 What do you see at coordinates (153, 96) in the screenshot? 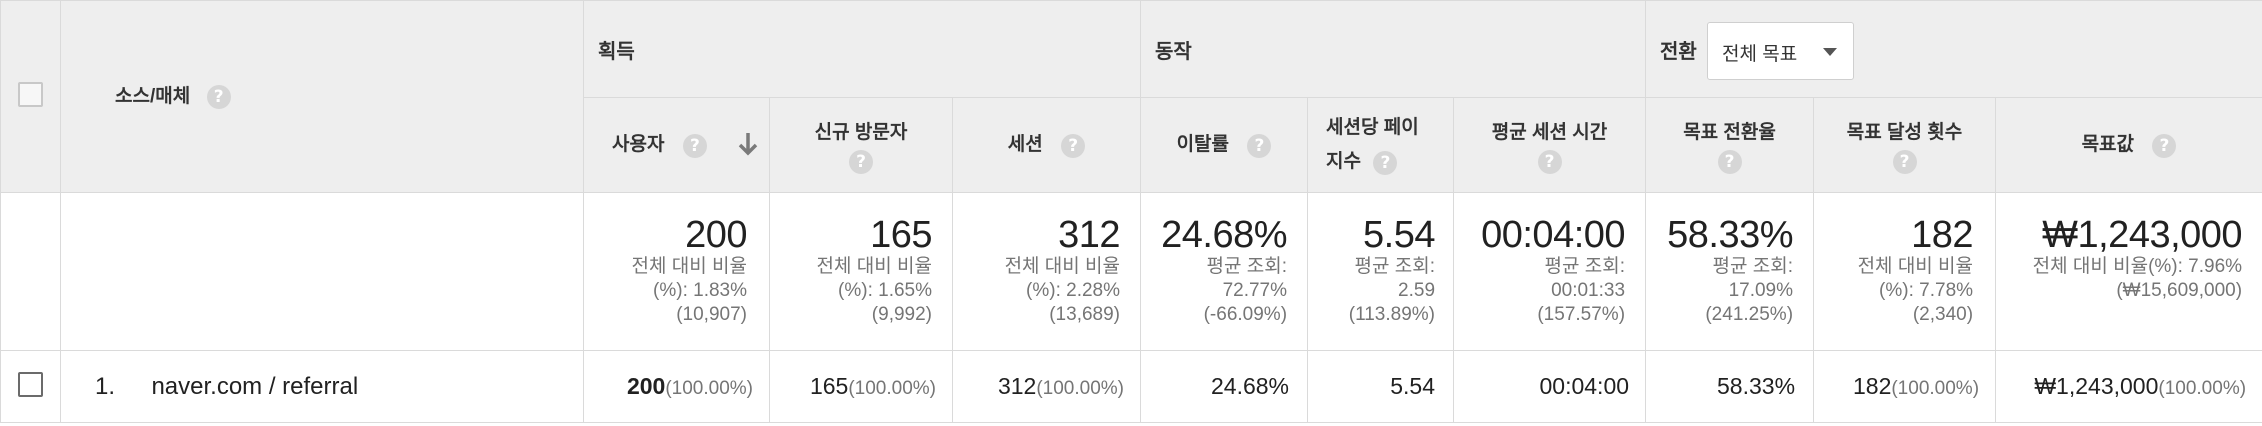
I see `source-medium-label: 소스/매체` at bounding box center [153, 96].